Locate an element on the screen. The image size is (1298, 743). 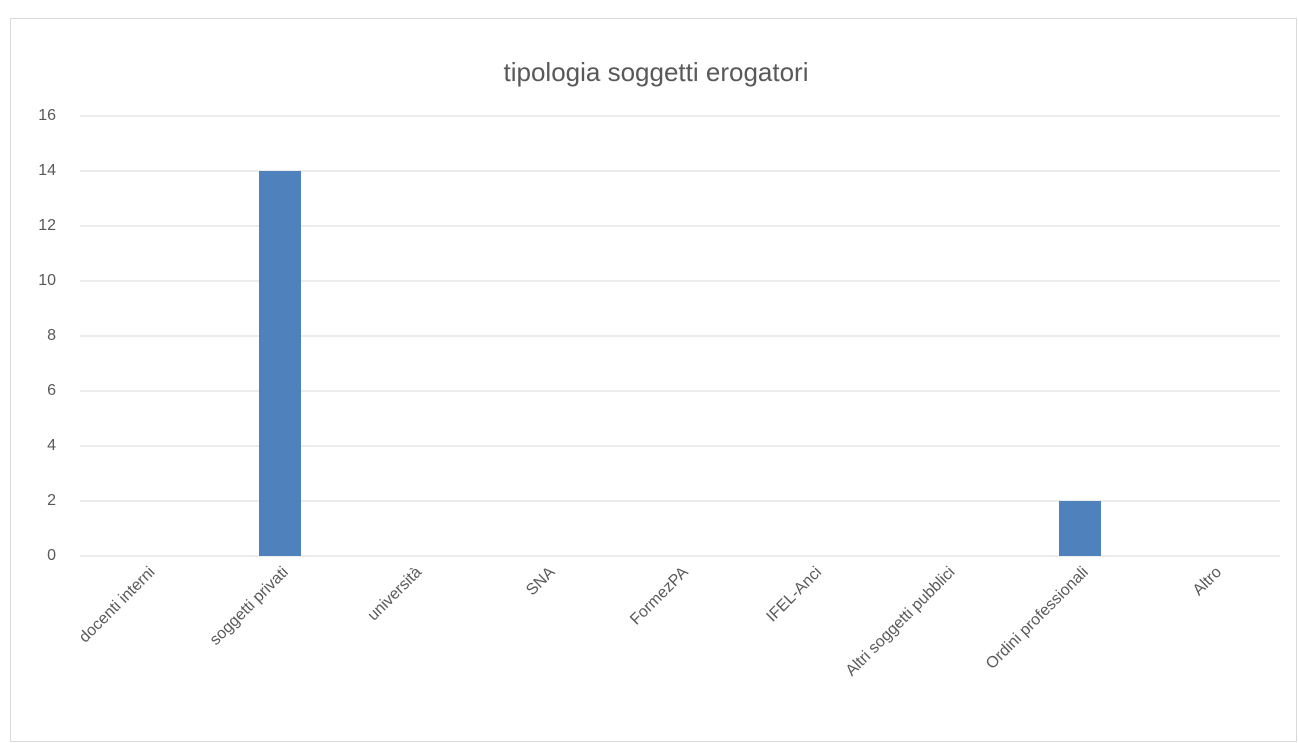
y-tick-label: 4 is located at coordinates (51, 445).